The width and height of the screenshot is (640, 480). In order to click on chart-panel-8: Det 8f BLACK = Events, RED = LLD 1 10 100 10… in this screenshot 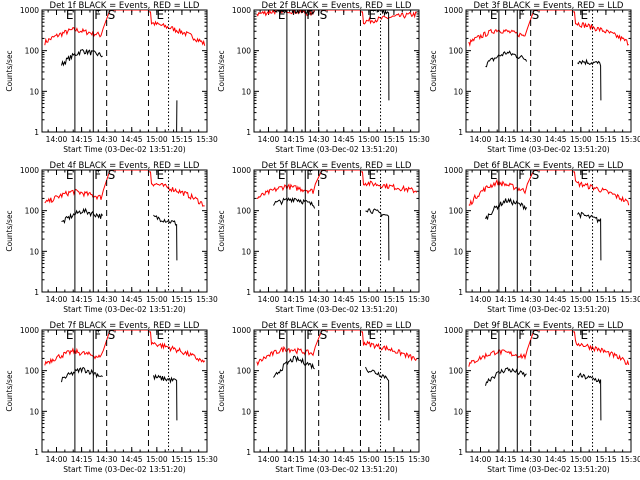, I will do `click(323, 397)`.